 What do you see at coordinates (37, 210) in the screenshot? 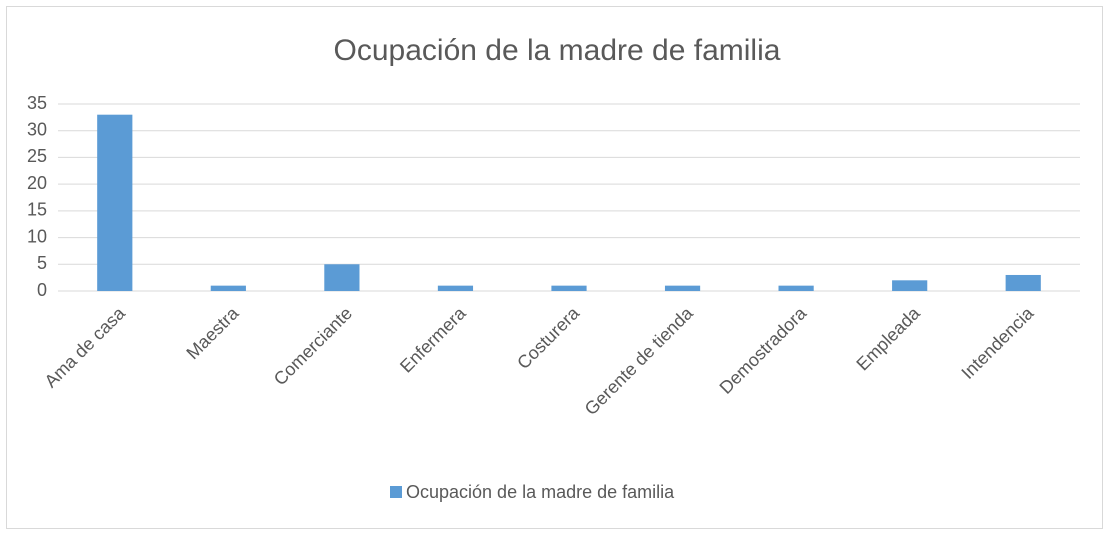
I see `y-tick-label: 15` at bounding box center [37, 210].